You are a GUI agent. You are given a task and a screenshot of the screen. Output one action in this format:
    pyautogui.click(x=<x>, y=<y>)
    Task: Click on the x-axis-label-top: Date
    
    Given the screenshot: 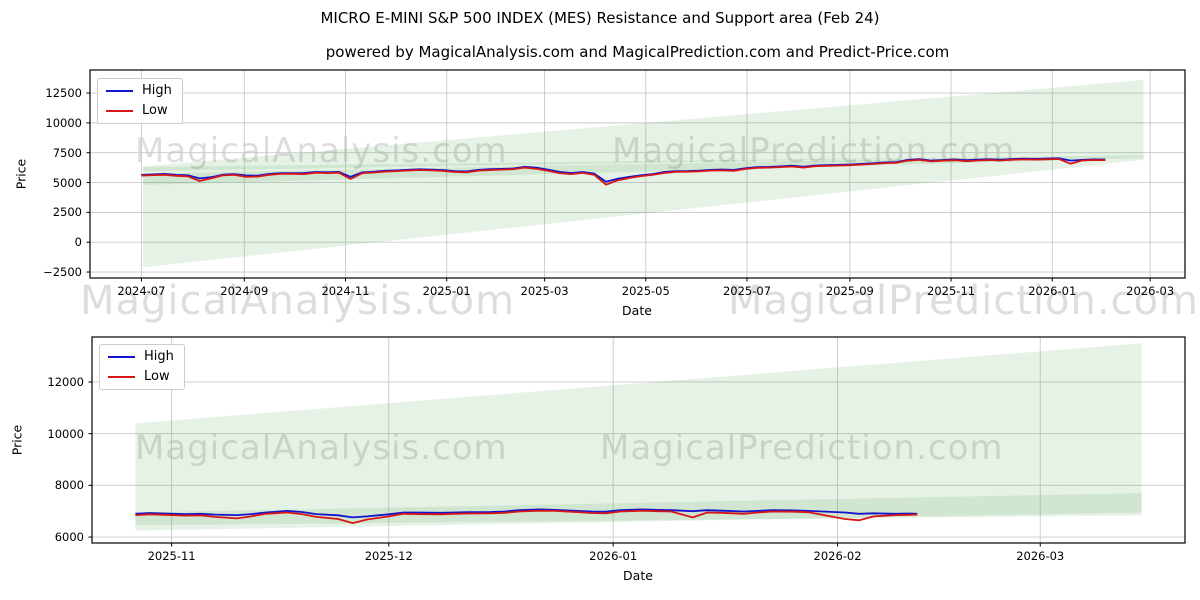 What is the action you would take?
    pyautogui.click(x=637, y=310)
    